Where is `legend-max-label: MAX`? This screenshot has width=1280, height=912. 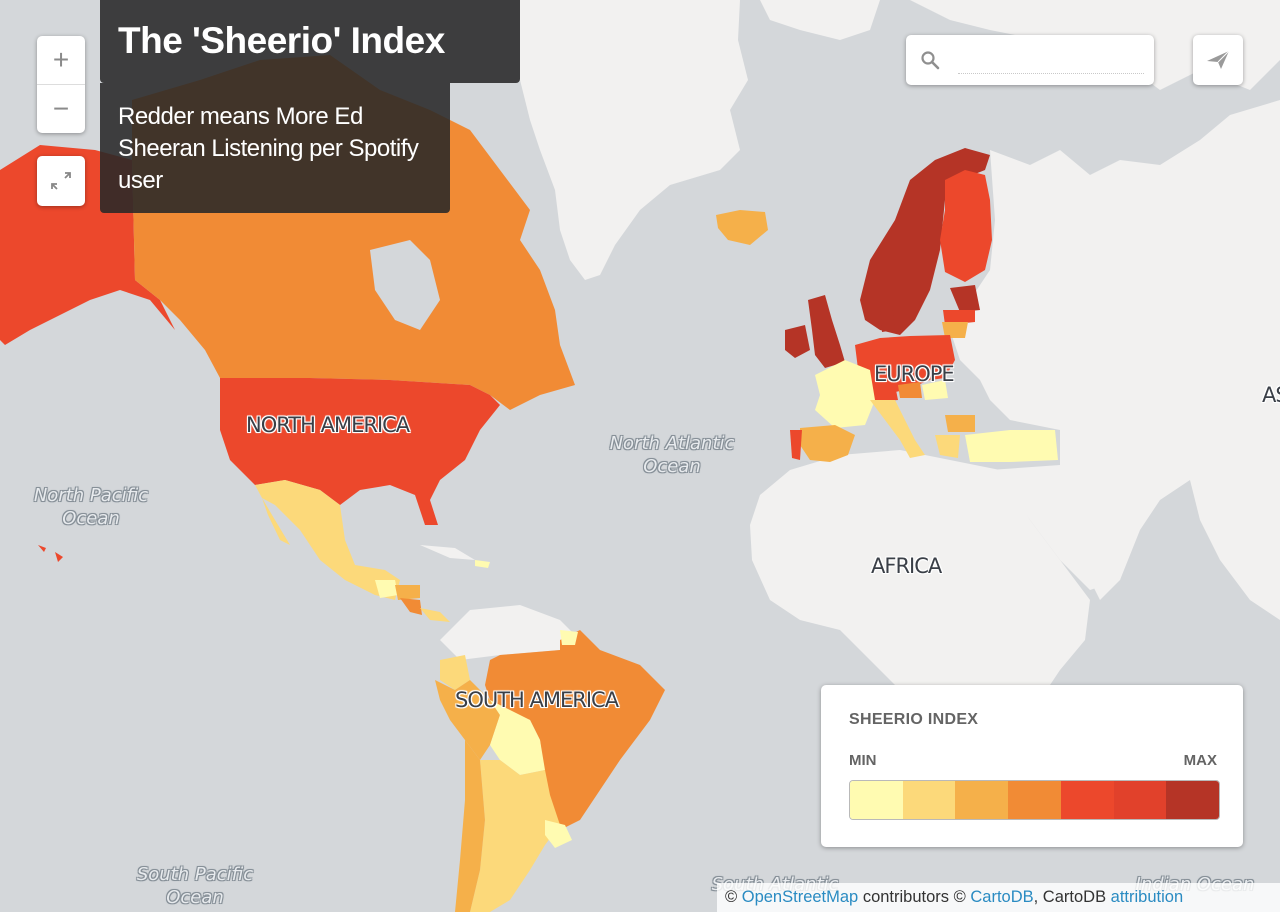
legend-max-label: MAX is located at coordinates (1200, 760).